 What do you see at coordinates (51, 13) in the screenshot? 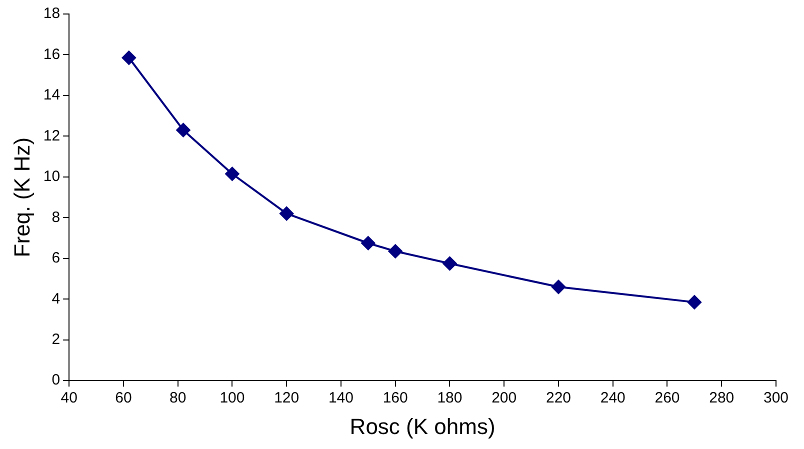
I see `y-tick-label: 18` at bounding box center [51, 13].